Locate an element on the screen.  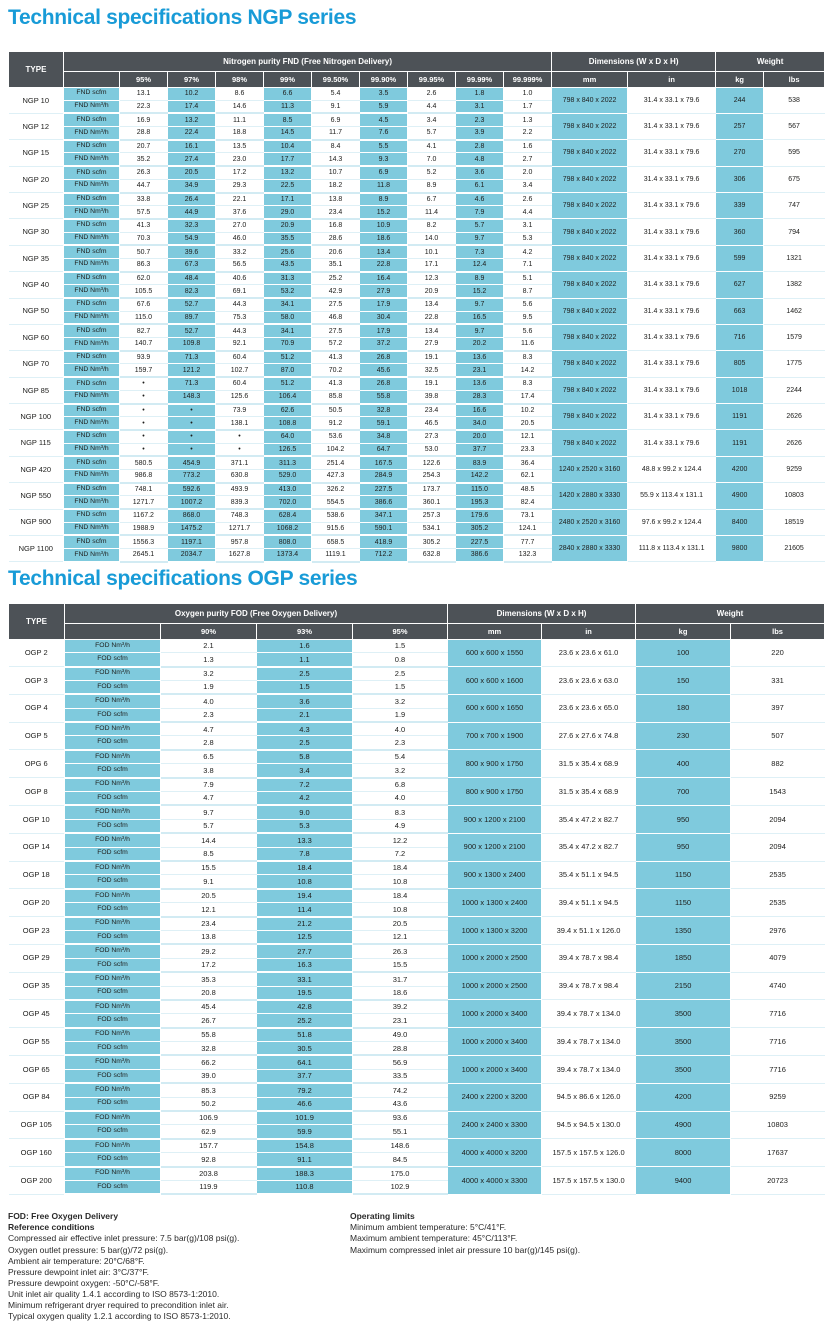
spec-row: FOD scfm 32.8 30.5 28.8 is located at coordinates (417, 1049).